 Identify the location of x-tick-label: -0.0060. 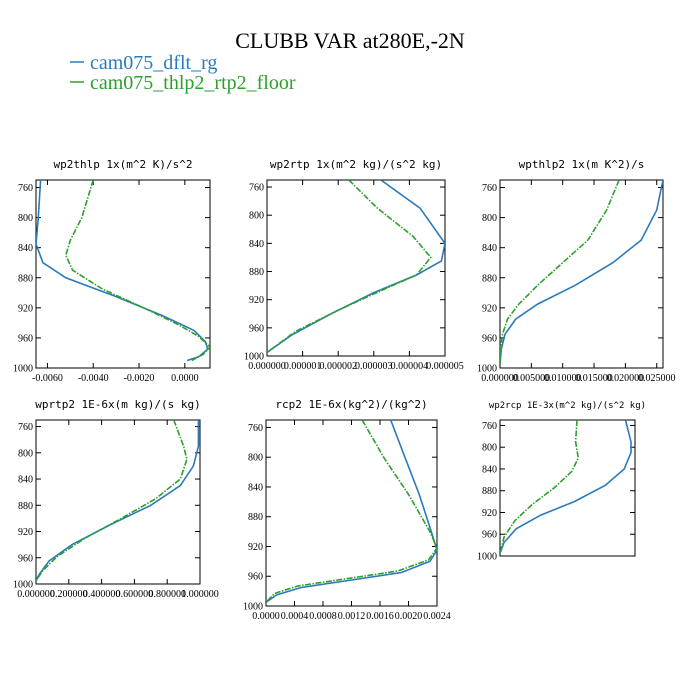
(47, 378).